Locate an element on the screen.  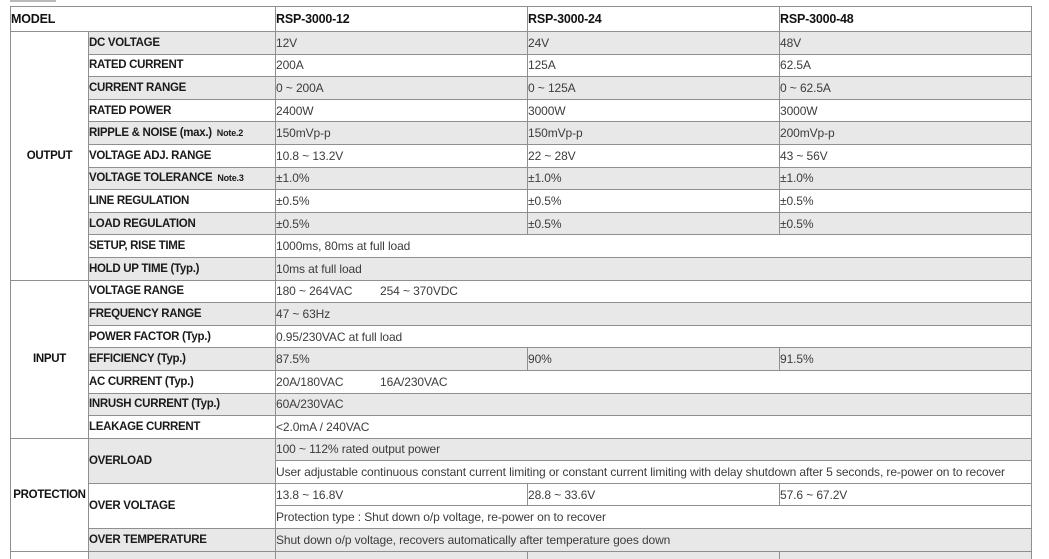
dc-voltage-value-24: 24V is located at coordinates (653, 43).